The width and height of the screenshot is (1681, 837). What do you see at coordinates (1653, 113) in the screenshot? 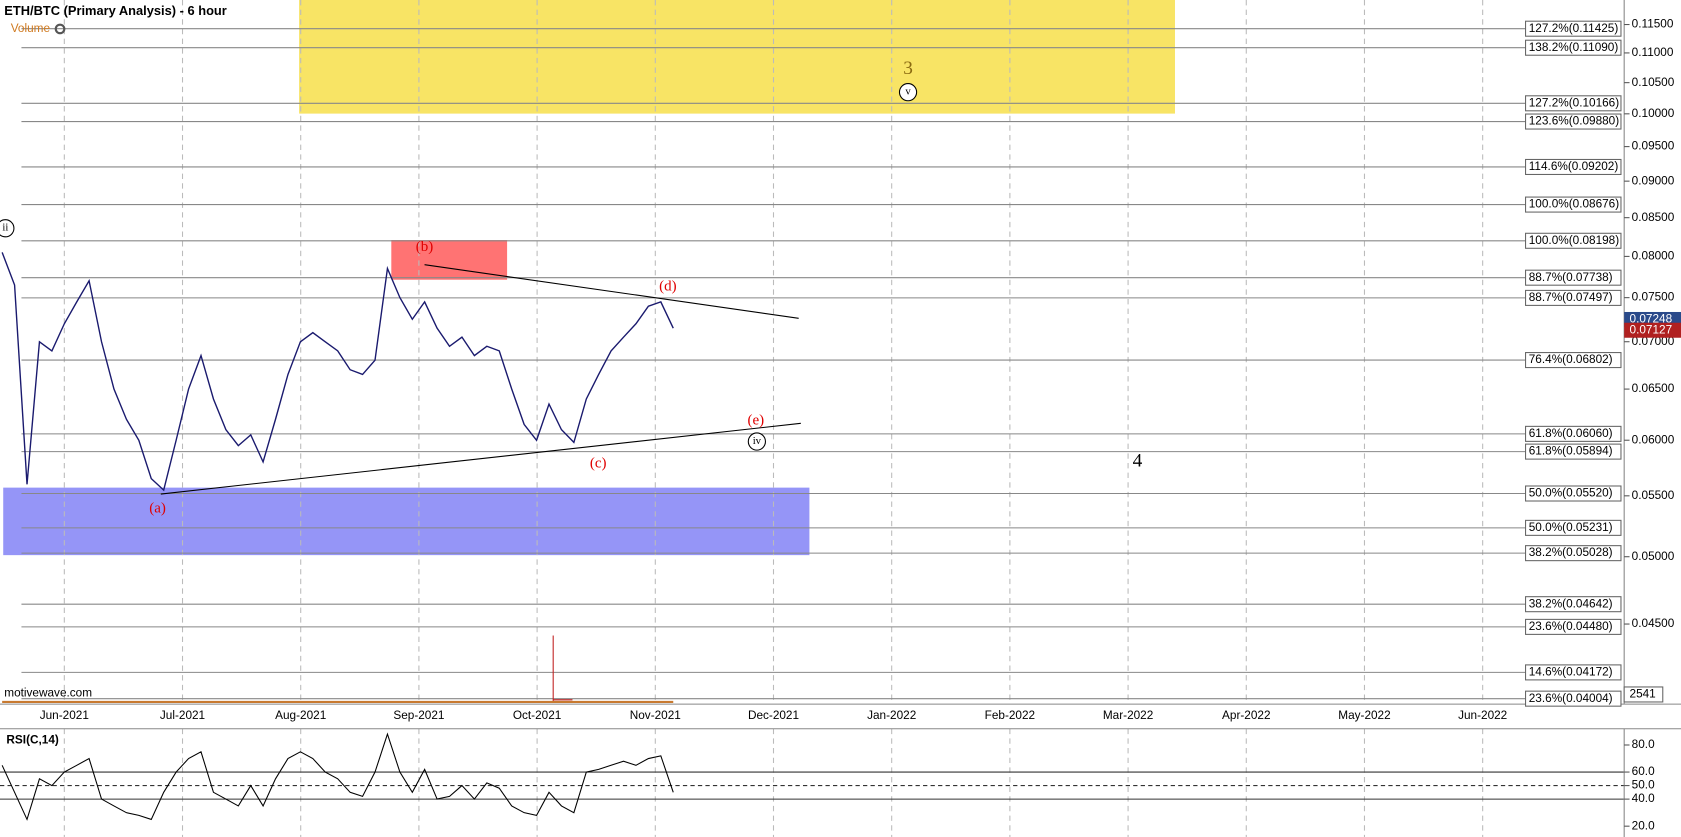
I see `y-tick-label: 0.10000` at bounding box center [1653, 113].